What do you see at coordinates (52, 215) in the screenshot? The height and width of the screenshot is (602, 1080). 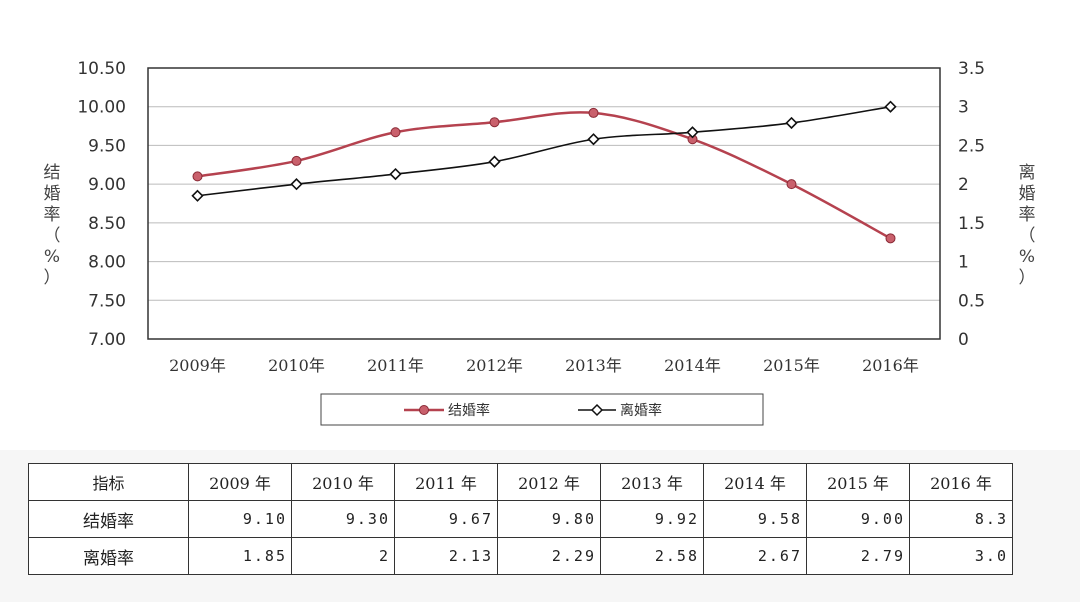 I see `y-left-axis-title-char: 率` at bounding box center [52, 215].